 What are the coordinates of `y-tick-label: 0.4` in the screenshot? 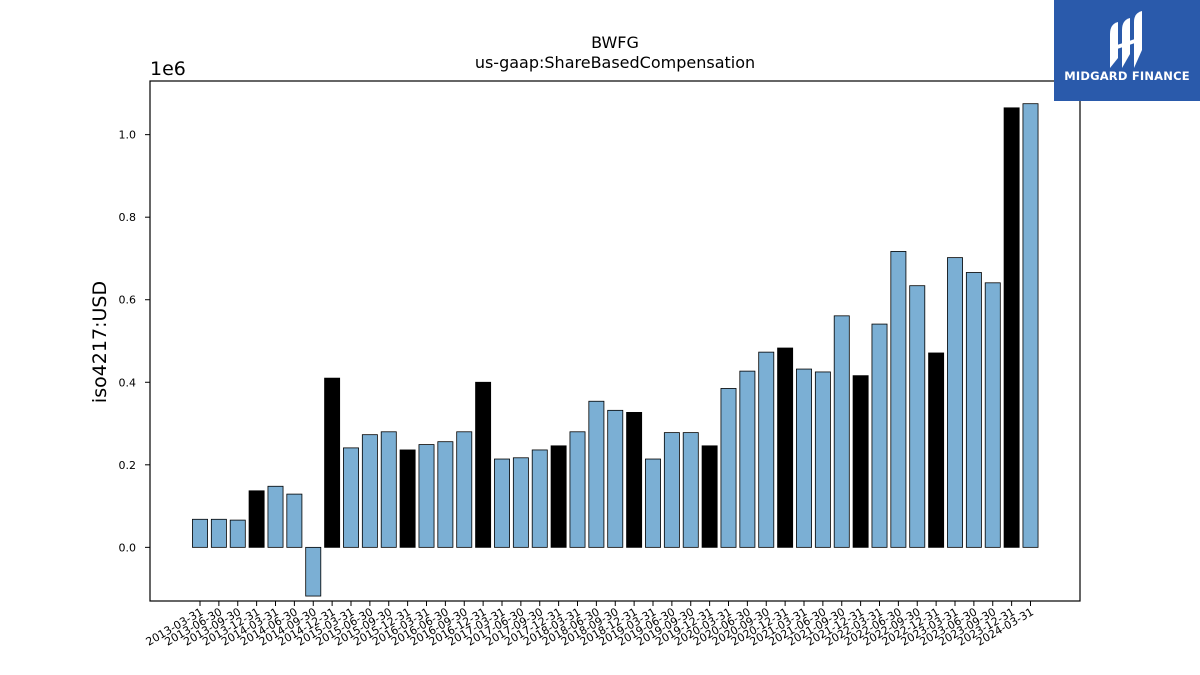 It's located at (128, 382).